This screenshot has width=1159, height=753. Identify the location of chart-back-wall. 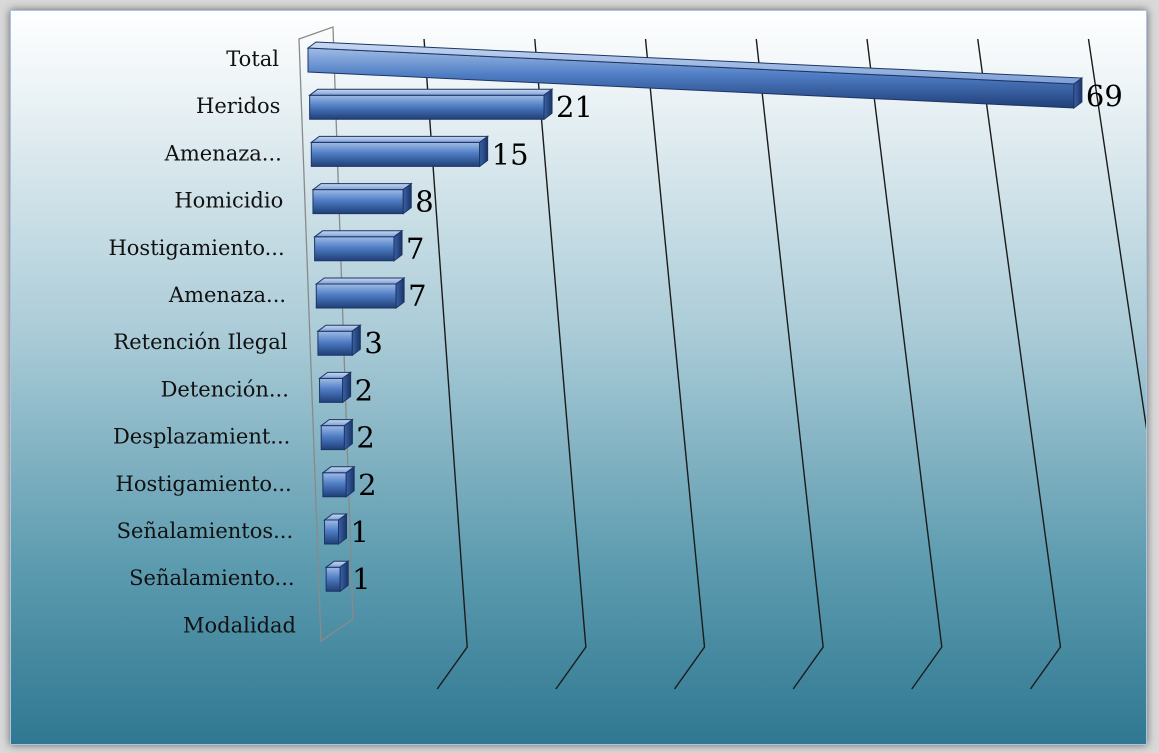
(326, 334).